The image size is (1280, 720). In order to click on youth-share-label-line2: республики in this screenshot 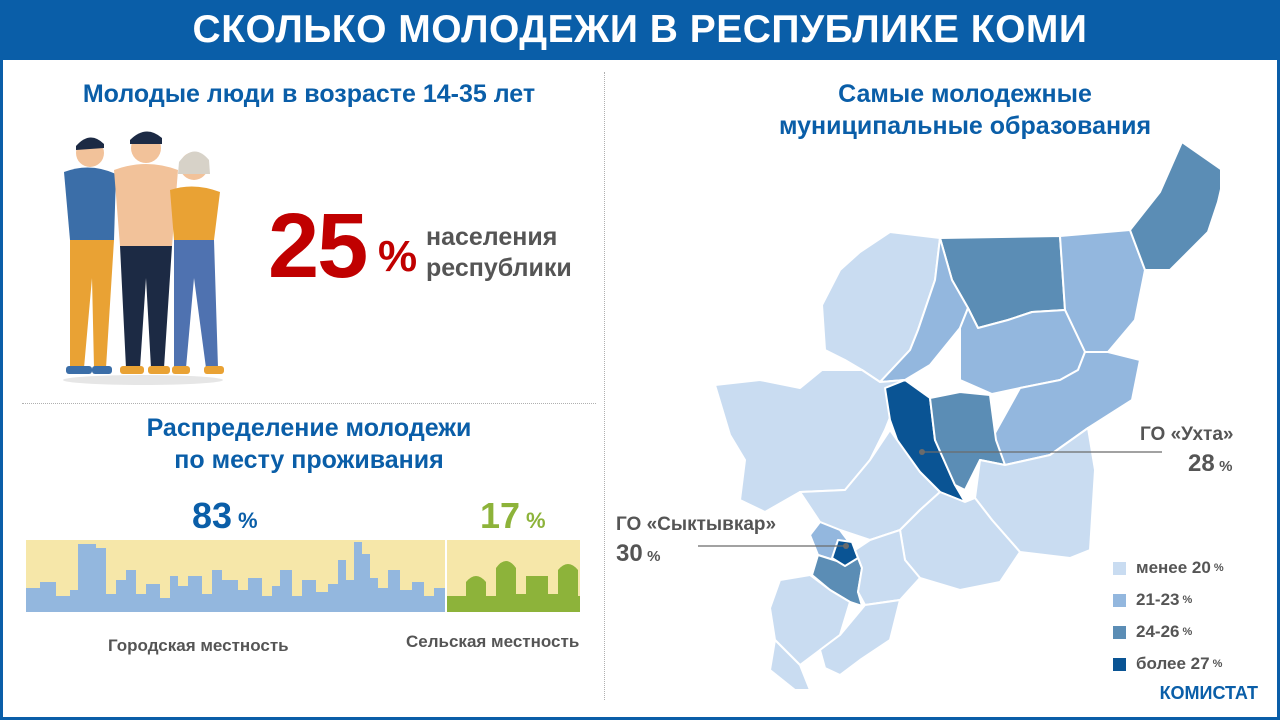, I will do `click(499, 268)`.